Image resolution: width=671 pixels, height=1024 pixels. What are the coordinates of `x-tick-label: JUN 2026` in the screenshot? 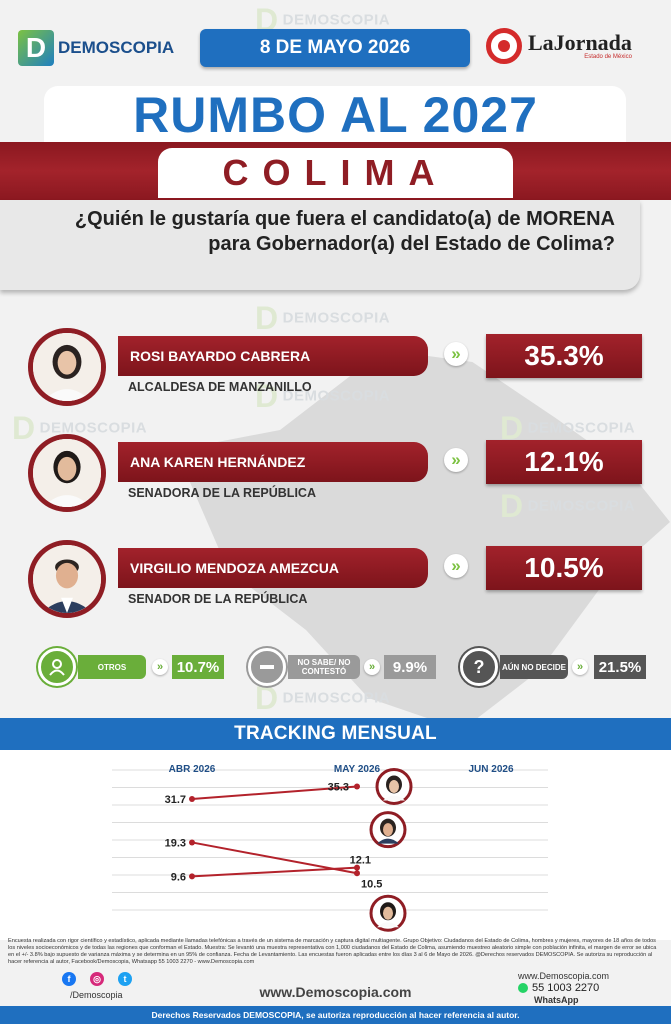 It's located at (490, 769).